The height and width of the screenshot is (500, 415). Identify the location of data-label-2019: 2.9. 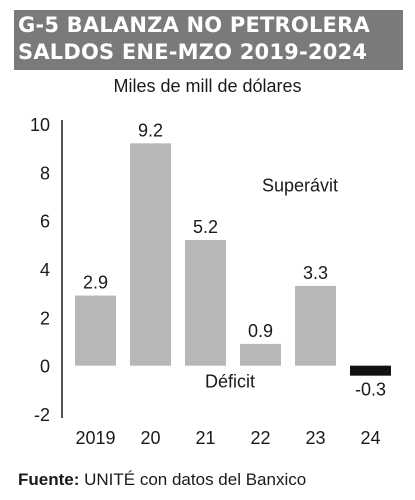
(95, 283).